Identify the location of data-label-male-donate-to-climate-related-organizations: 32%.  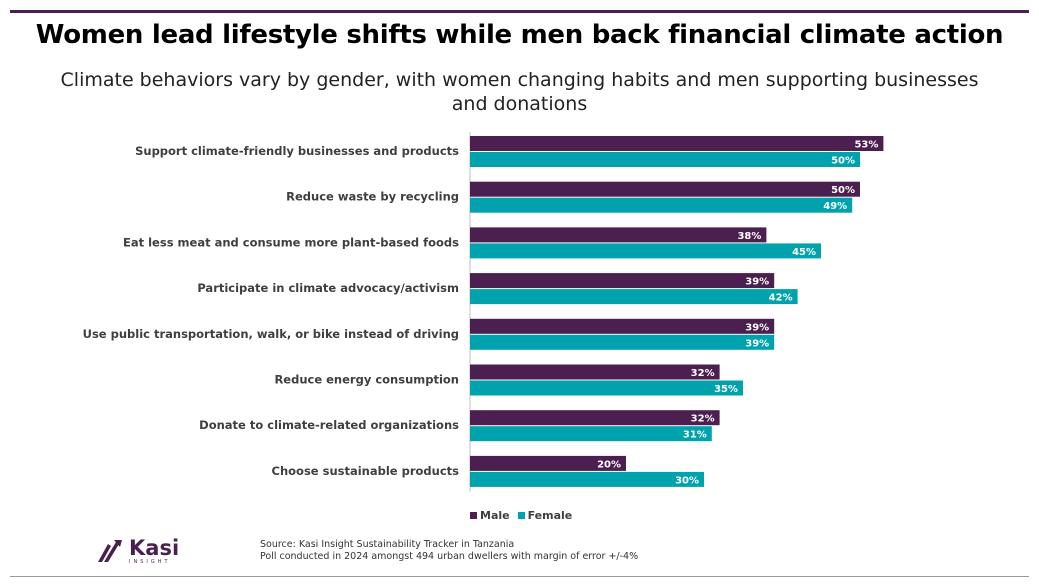
(703, 419).